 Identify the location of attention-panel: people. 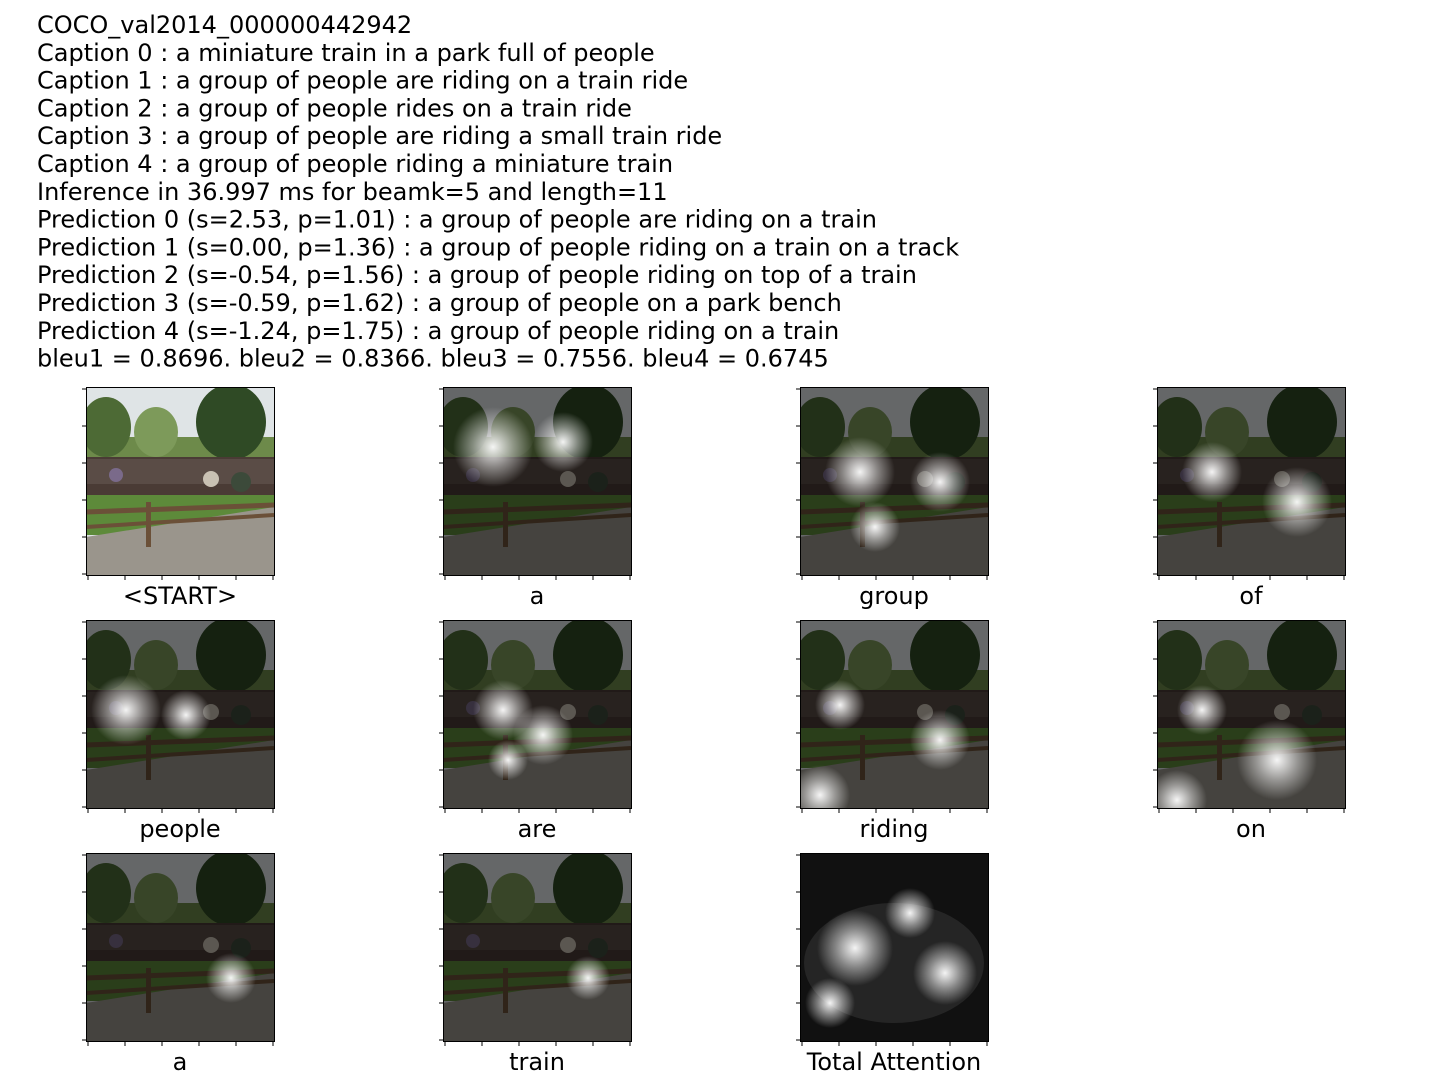
(178, 731).